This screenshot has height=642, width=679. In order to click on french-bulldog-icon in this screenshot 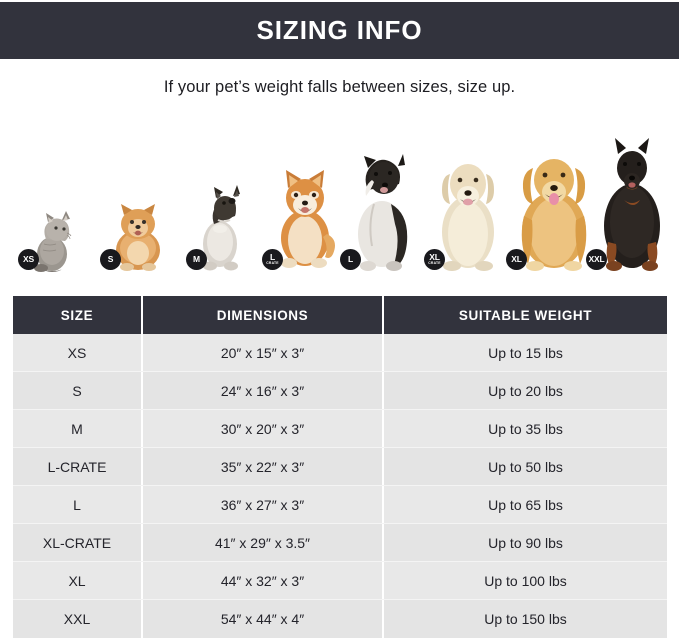, I will do `click(221, 228)`.